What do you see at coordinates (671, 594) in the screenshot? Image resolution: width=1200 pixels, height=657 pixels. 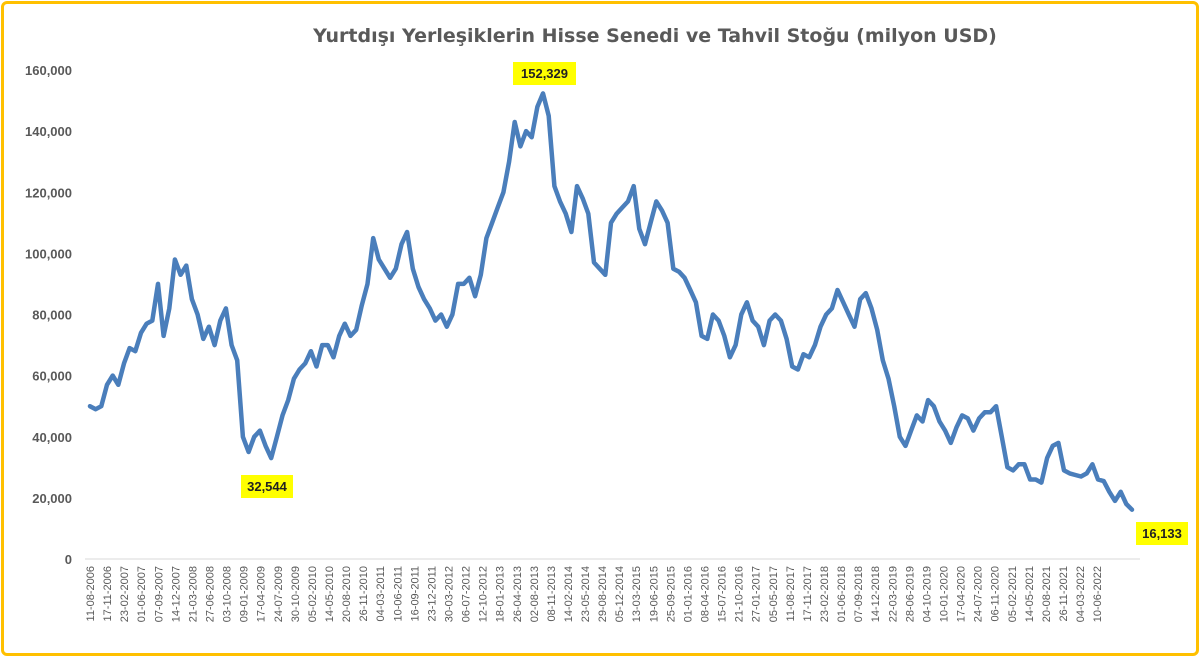 I see `x-tick-label: 25-09-2015` at bounding box center [671, 594].